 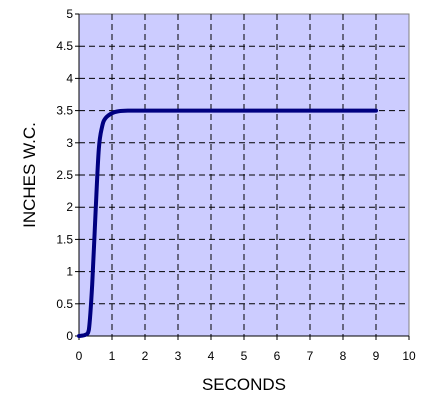 What do you see at coordinates (69, 78) in the screenshot?
I see `y-tick-label: 4` at bounding box center [69, 78].